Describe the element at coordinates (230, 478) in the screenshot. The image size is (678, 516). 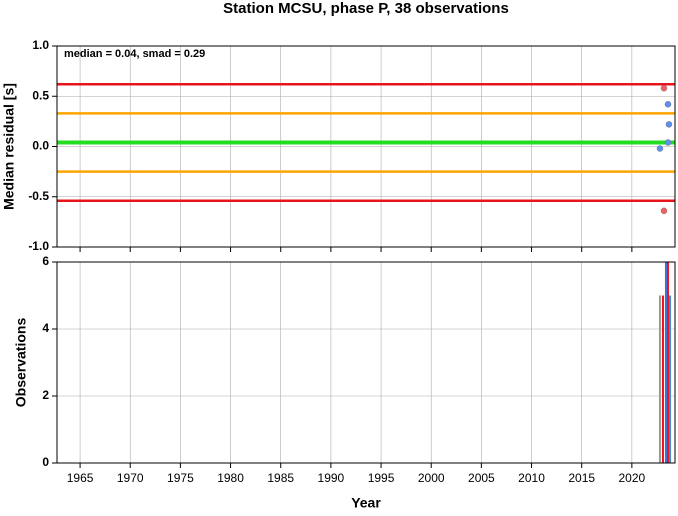
I see `x-tick-label: 1980` at that location.